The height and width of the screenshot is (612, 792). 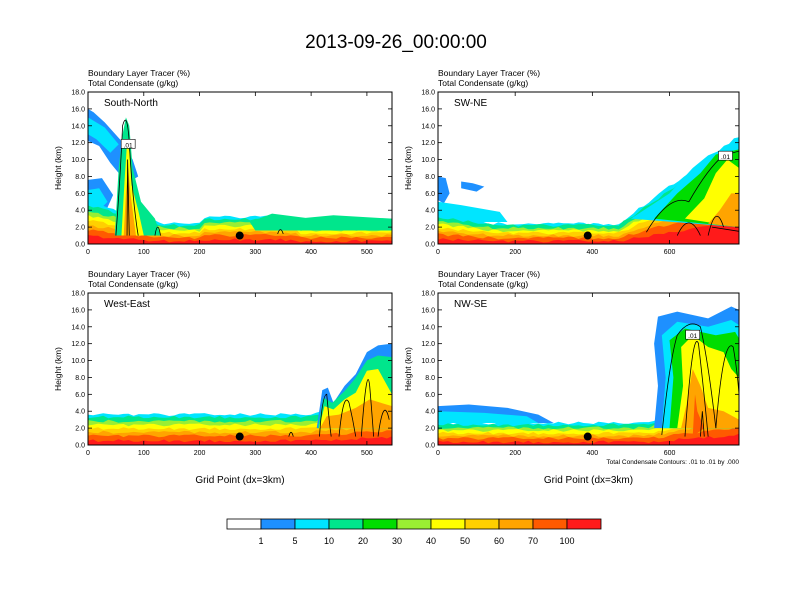 I want to click on colorbar-label: 30, so click(x=397, y=541).